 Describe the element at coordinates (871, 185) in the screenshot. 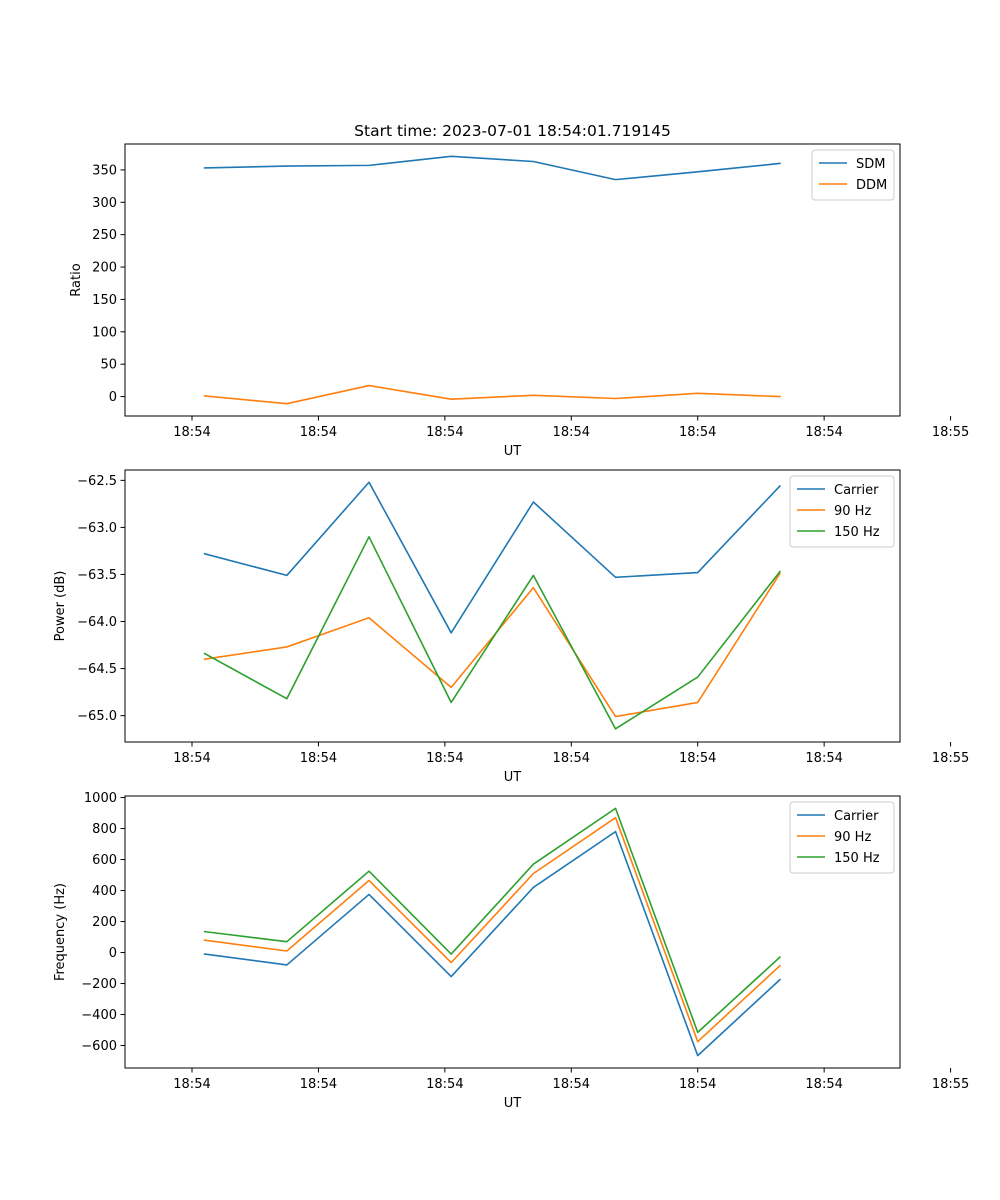

I see `legend-label: DDM` at that location.